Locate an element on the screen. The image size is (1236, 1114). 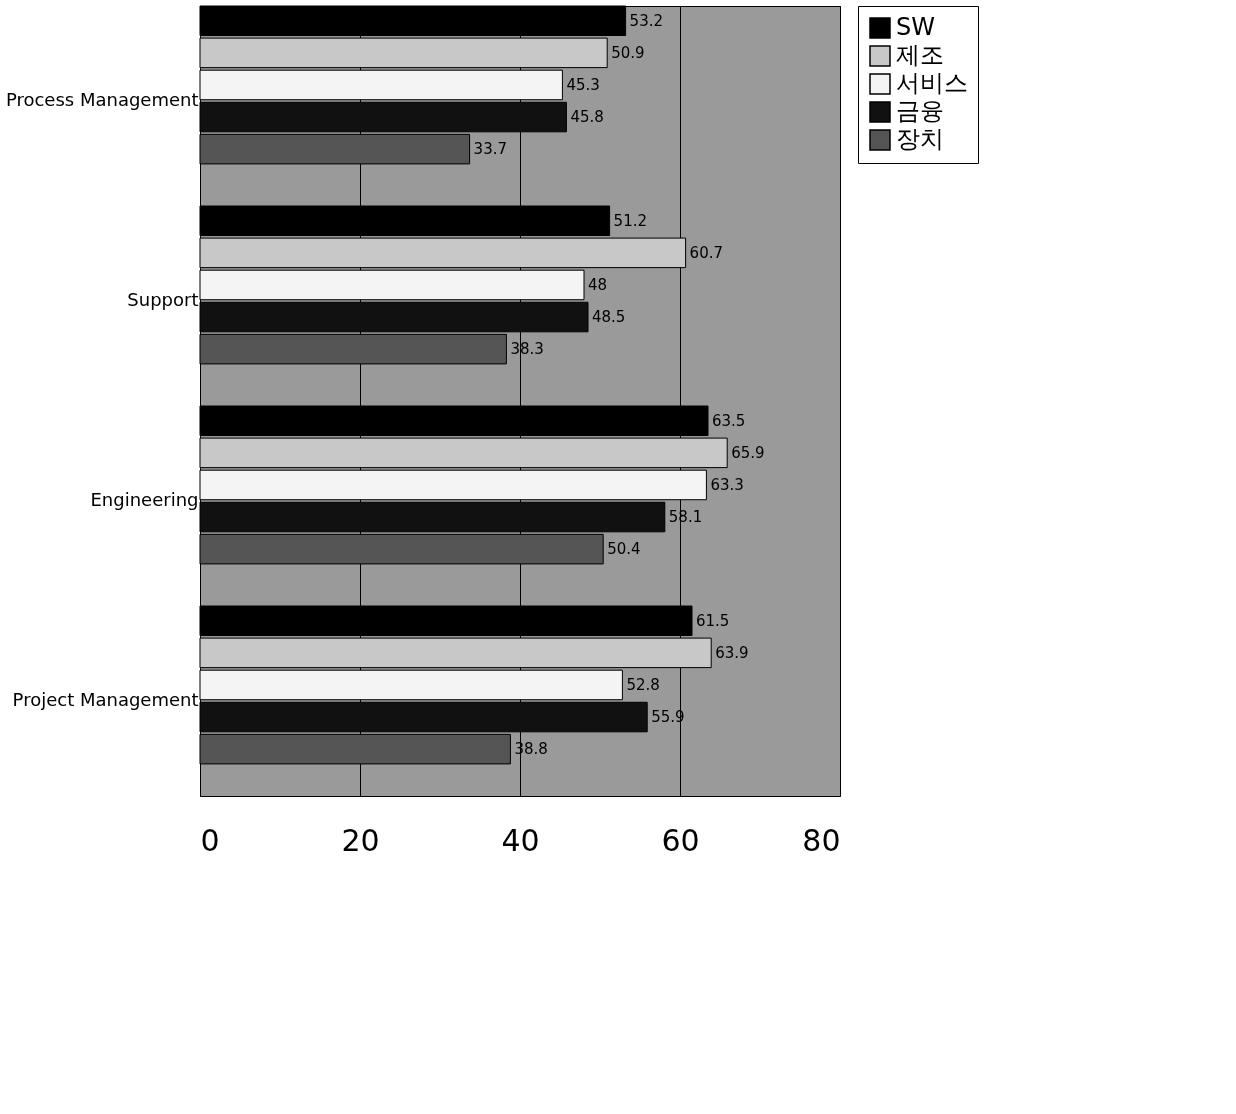
x-tick-label: 0 is located at coordinates (210, 840).